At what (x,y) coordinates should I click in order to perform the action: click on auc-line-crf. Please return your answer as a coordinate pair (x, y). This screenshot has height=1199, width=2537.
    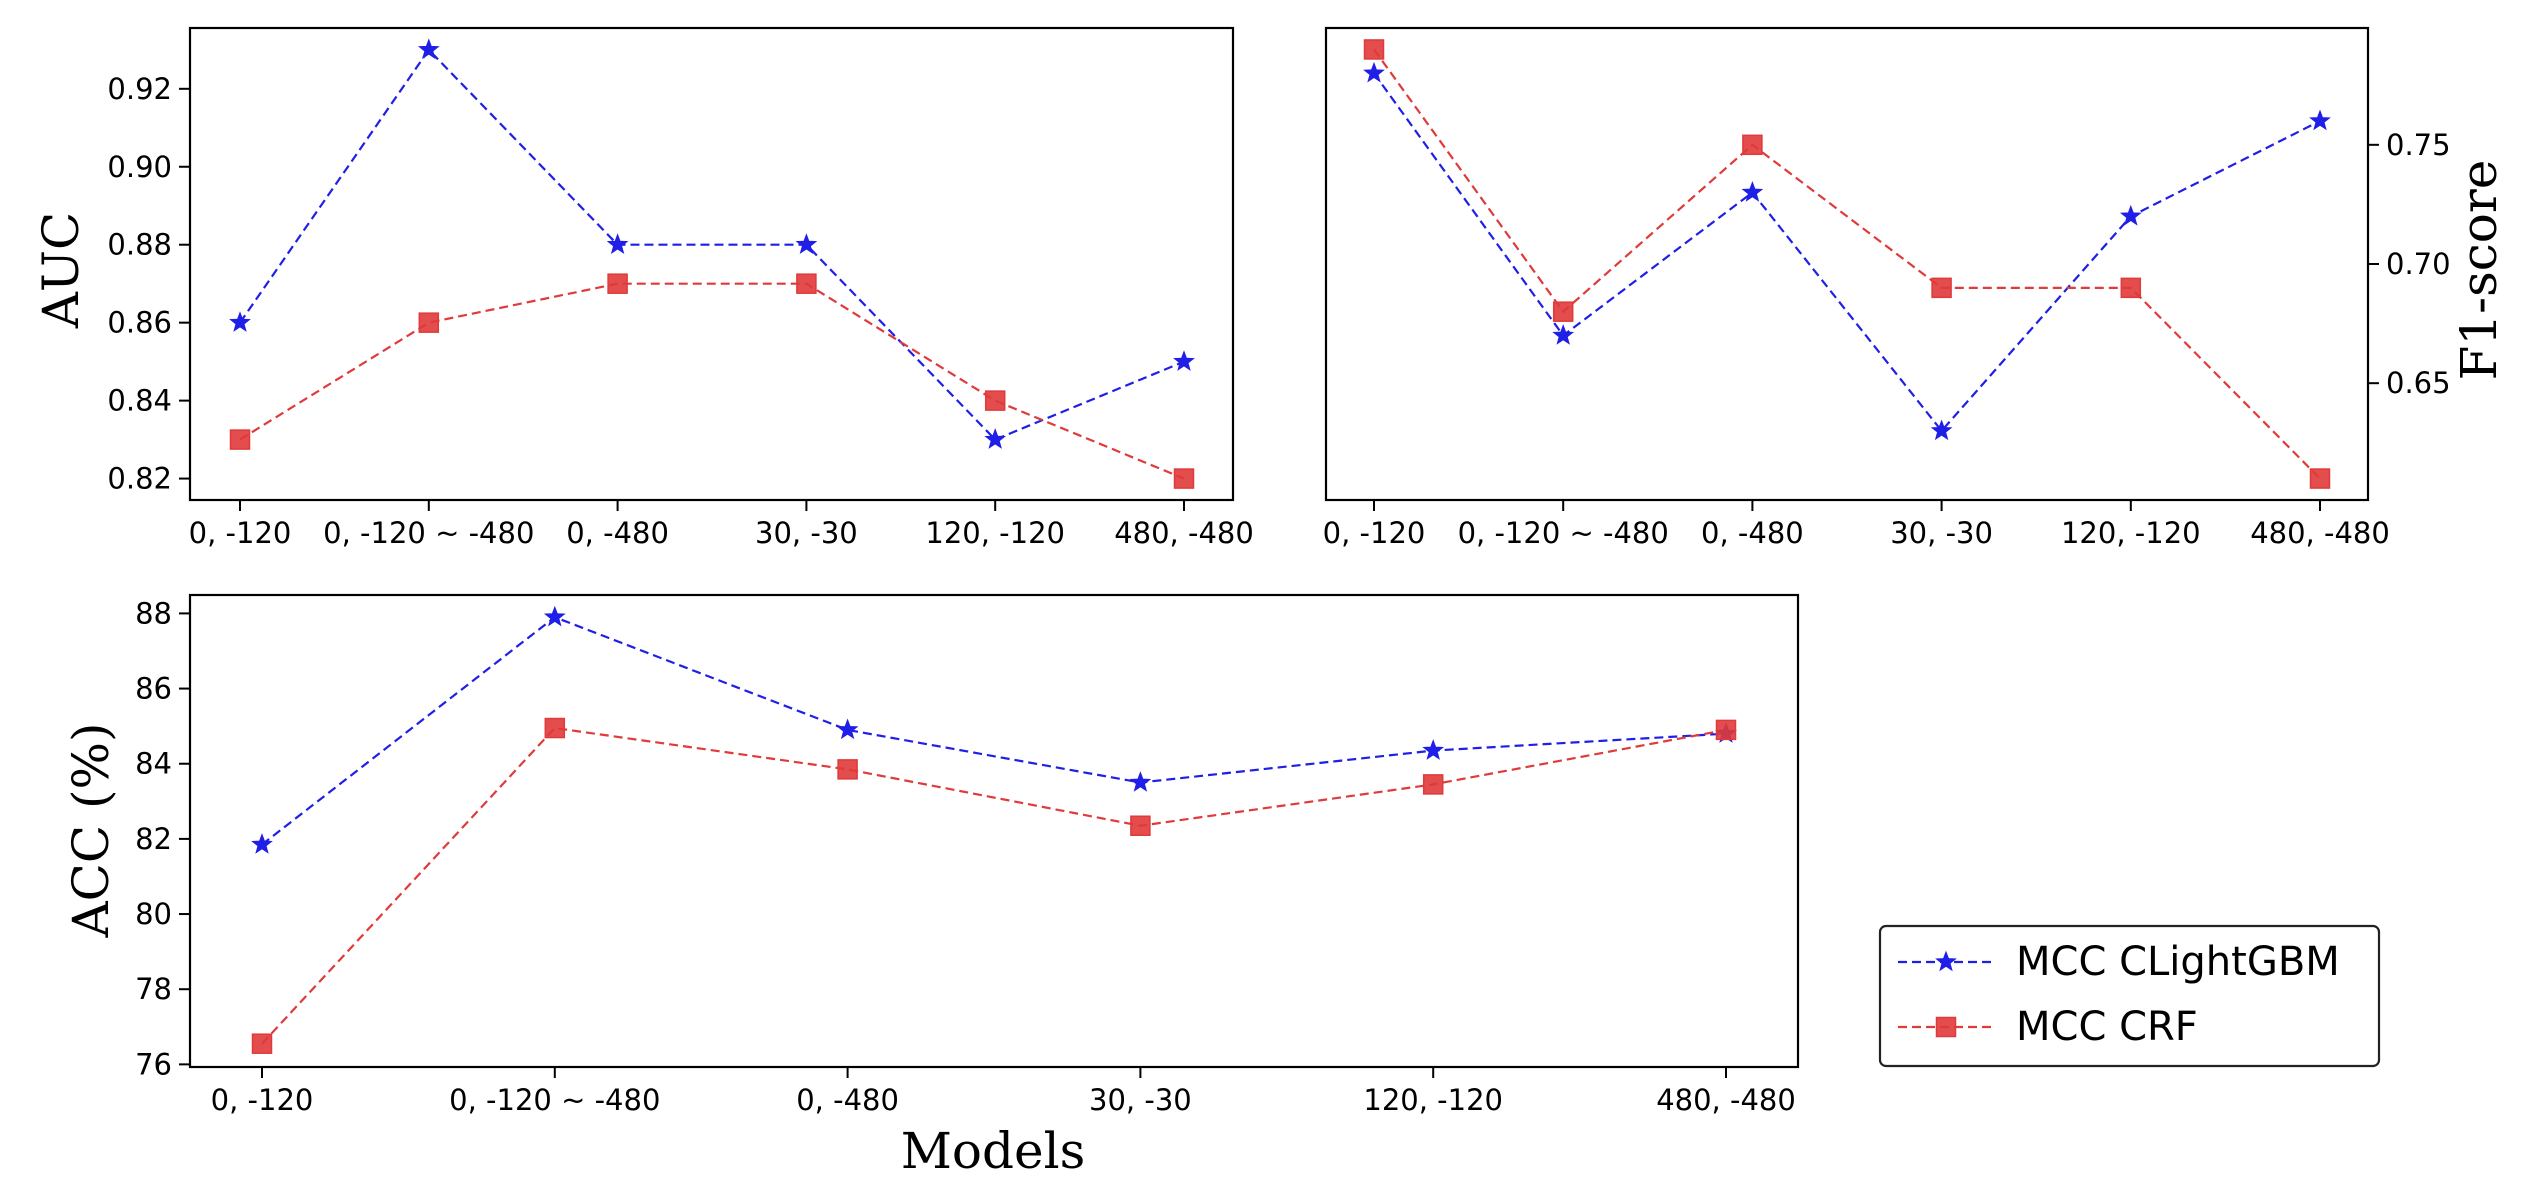
    Looking at the image, I should click on (712, 381).